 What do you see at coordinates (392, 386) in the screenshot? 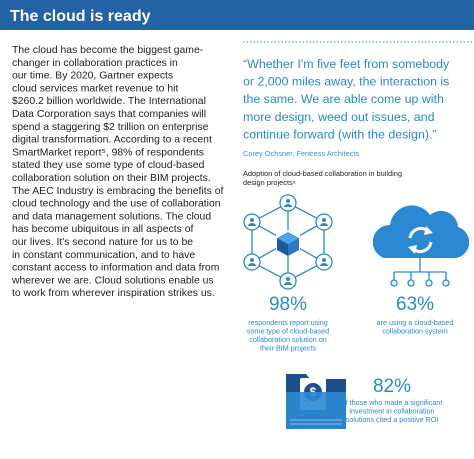
I see `stat-value: 82%` at bounding box center [392, 386].